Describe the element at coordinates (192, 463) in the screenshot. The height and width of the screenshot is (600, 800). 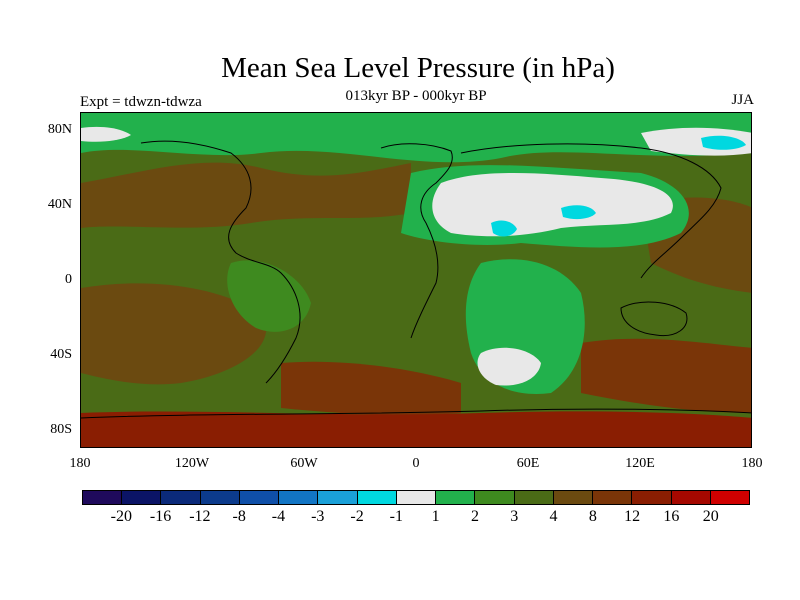
I see `lon-tick-120w: 120W` at that location.